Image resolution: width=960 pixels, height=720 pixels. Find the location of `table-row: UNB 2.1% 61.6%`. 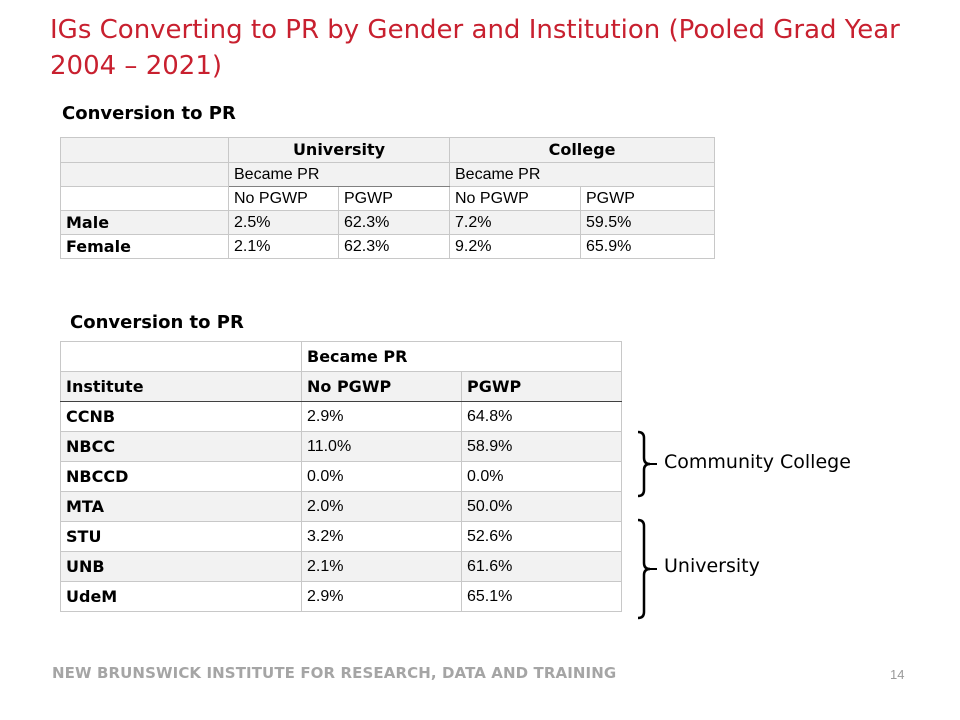

table-row: UNB 2.1% 61.6% is located at coordinates (341, 566).